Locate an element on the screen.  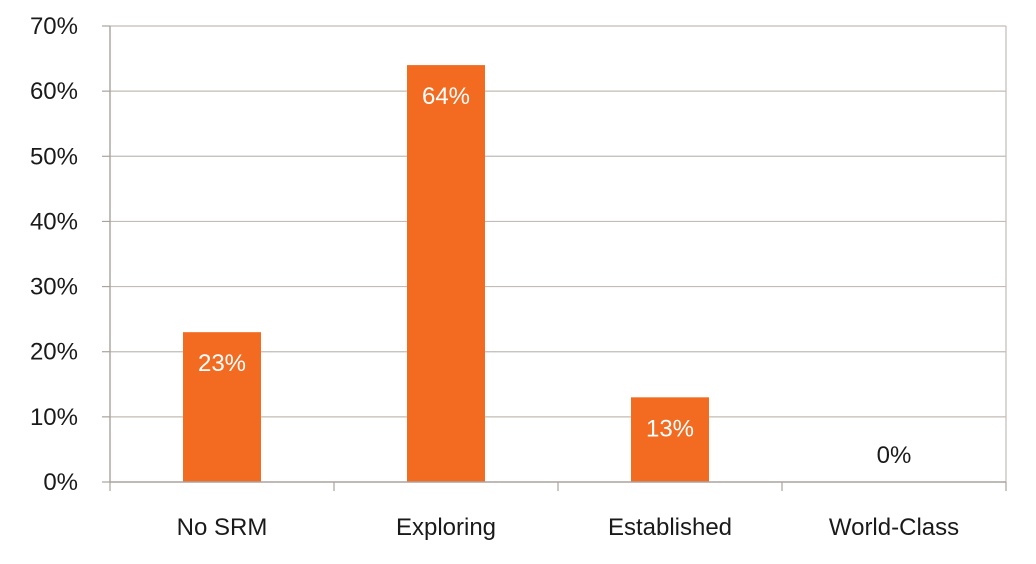
y-tick-label: 20% is located at coordinates (54, 352).